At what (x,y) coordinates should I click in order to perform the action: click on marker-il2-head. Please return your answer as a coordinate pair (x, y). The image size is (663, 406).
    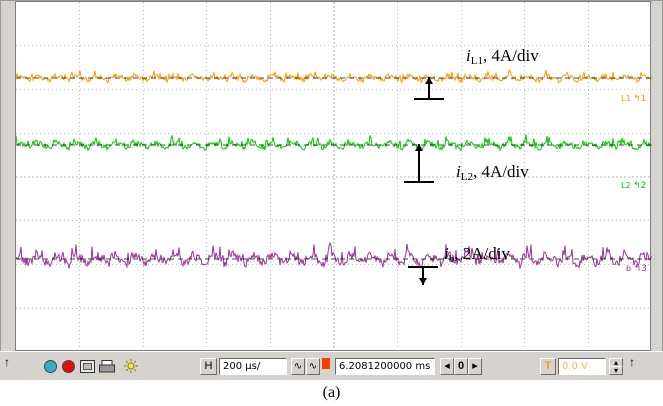
    Looking at the image, I should click on (419, 147).